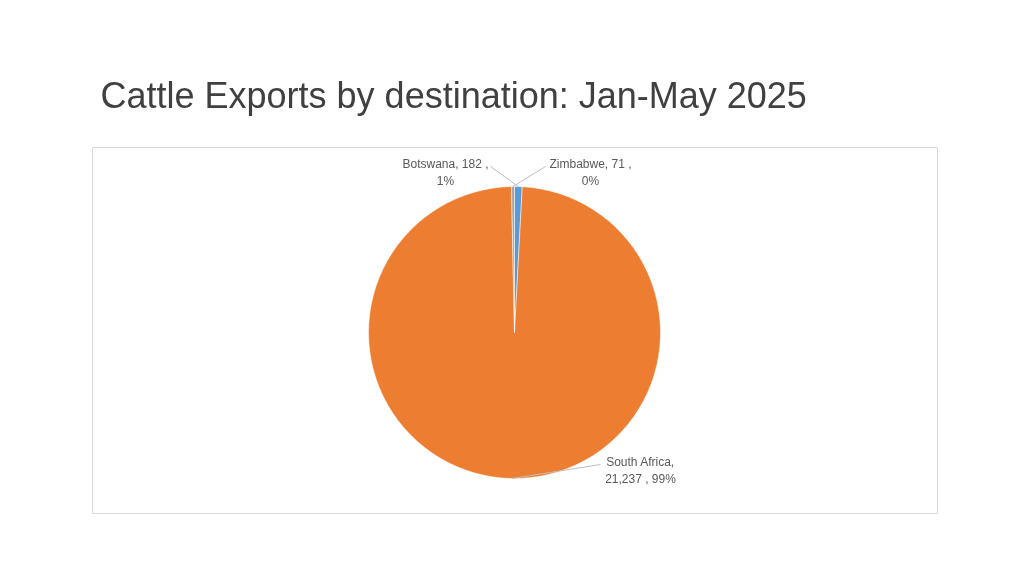  What do you see at coordinates (590, 172) in the screenshot?
I see `slice-label: Zimbabwe, 71 , 0%` at bounding box center [590, 172].